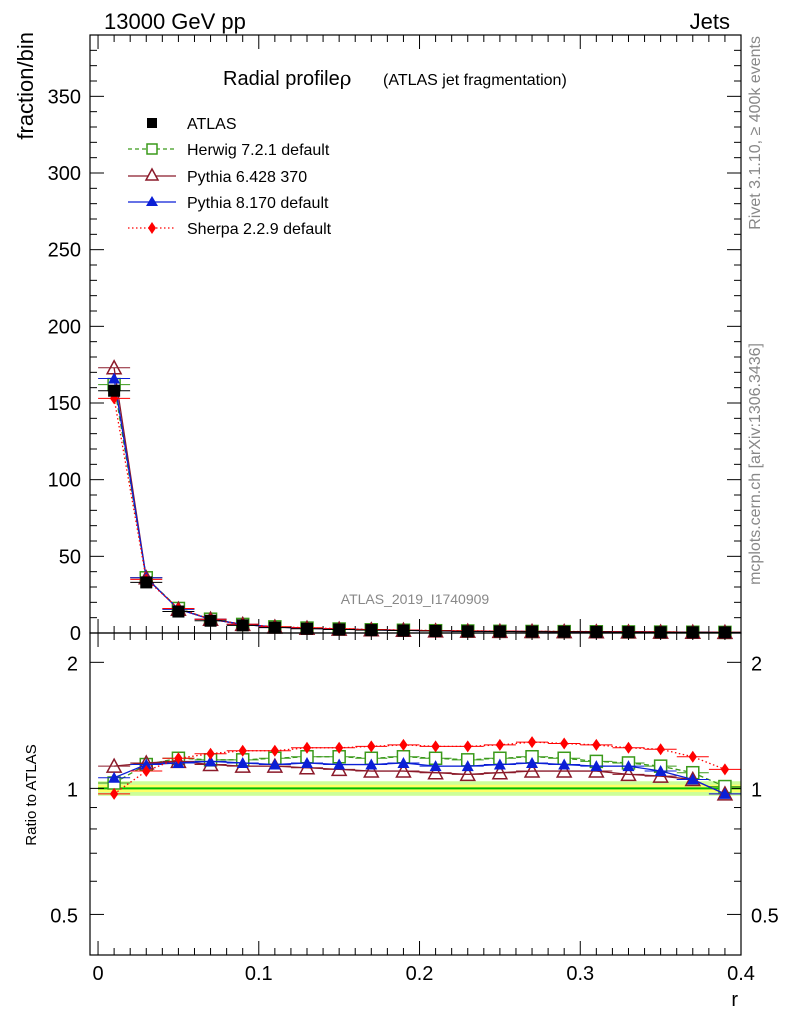 The height and width of the screenshot is (1024, 786). I want to click on ratio-reference-band, so click(419, 788).